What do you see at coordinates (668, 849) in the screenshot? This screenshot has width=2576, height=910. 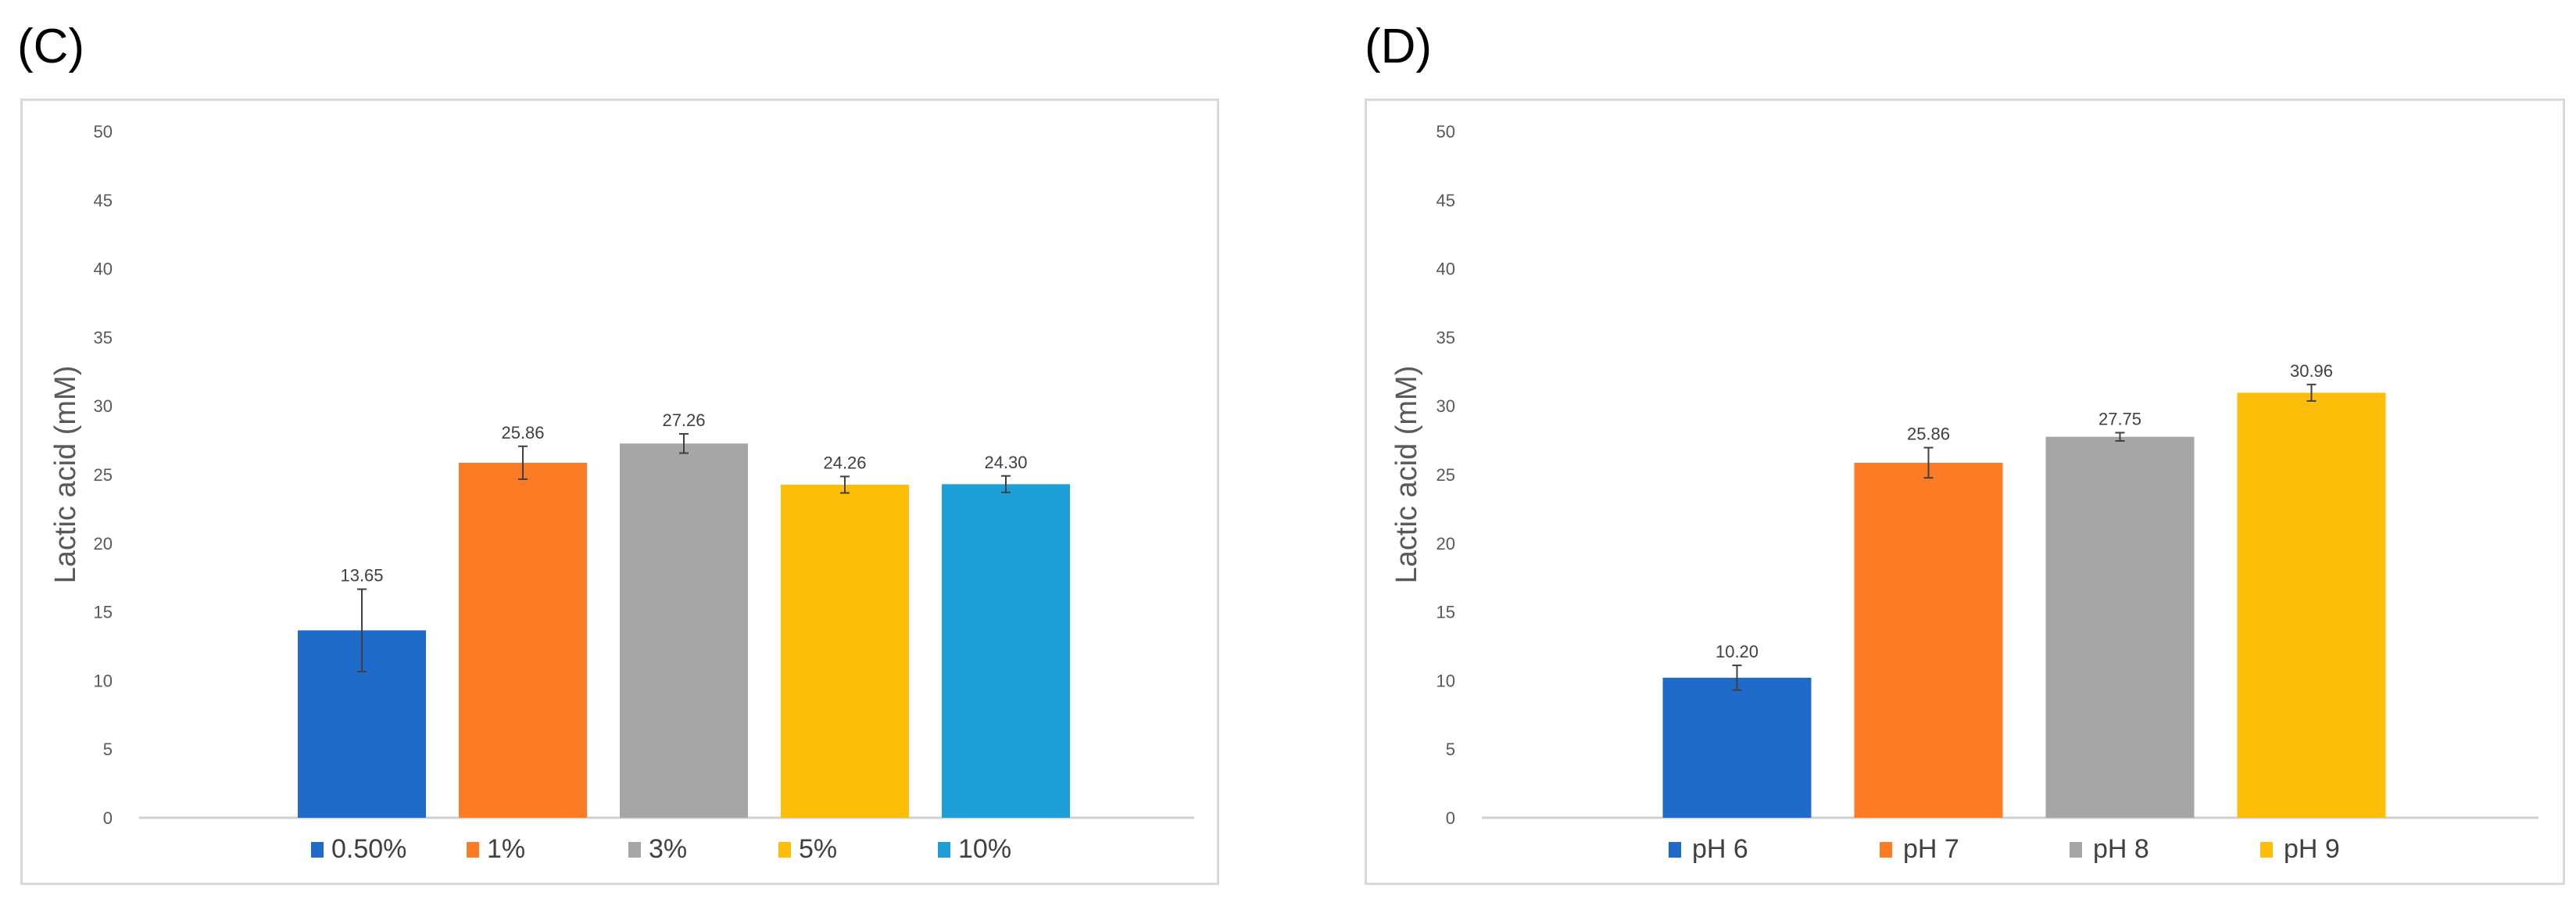 I see `legend-label-c-2: 3%` at bounding box center [668, 849].